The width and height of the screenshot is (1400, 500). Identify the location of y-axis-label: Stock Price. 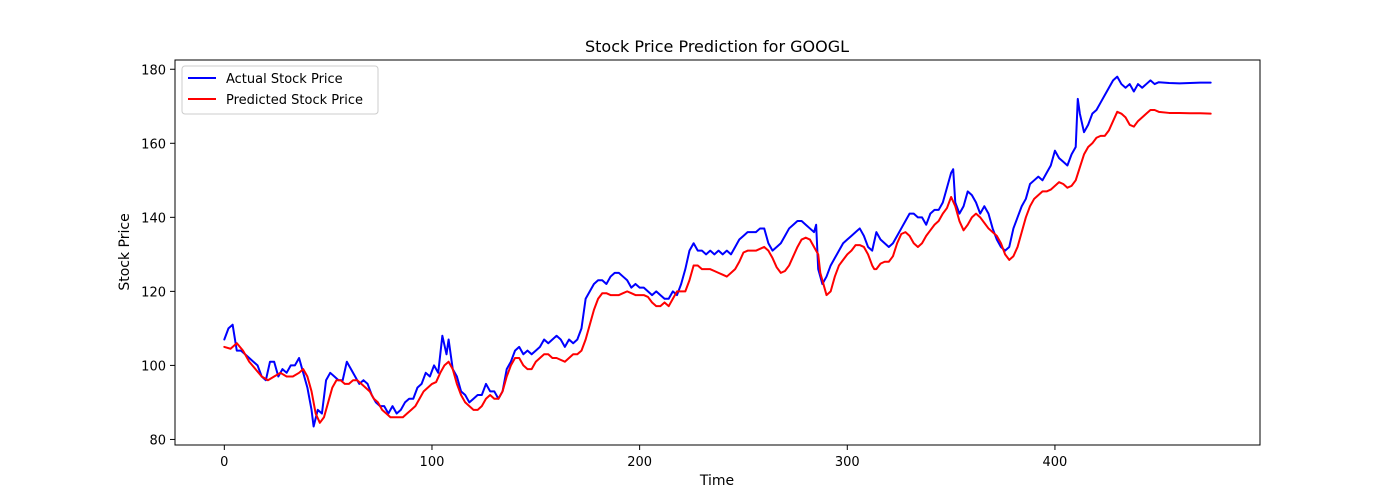
(125, 251).